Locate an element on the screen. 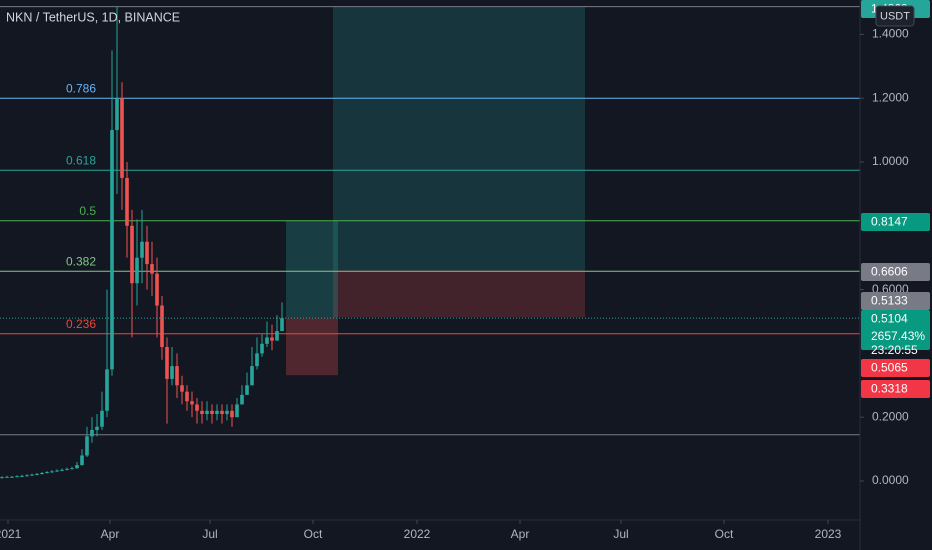 This screenshot has width=932, height=550. y-tick-label: 1.4000 is located at coordinates (890, 34).